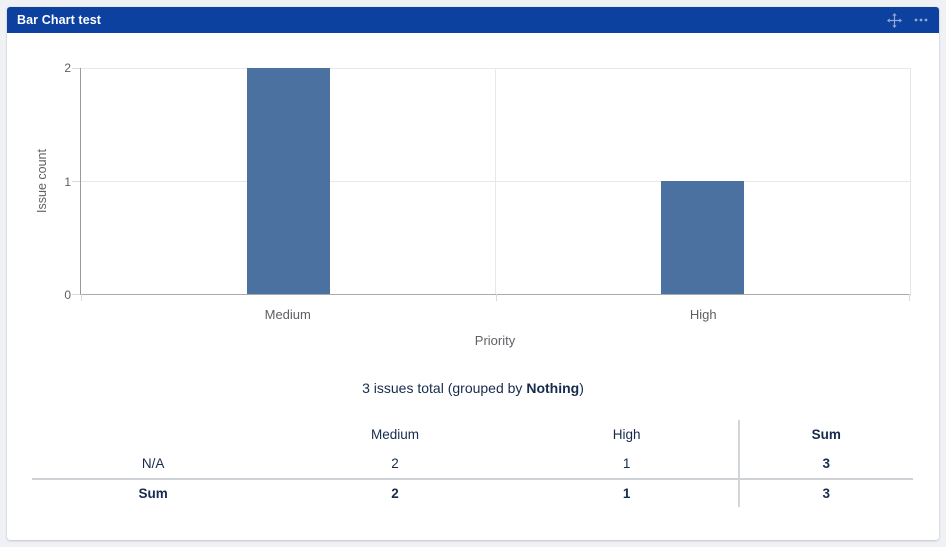 The width and height of the screenshot is (946, 547). Describe the element at coordinates (472, 434) in the screenshot. I see `table-header-row: Medium High Sum` at that location.